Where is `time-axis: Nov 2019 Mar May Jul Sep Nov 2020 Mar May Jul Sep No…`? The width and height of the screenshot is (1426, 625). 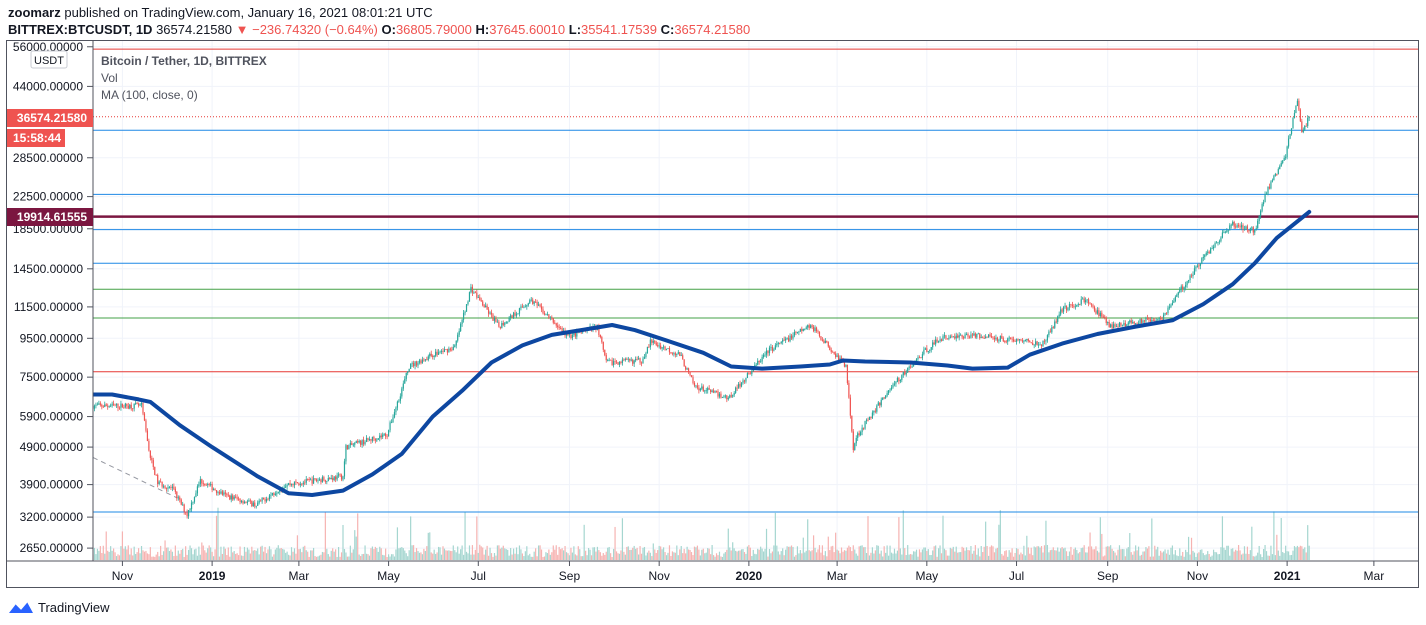 time-axis: Nov 2019 Mar May Jul Sep Nov 2020 Mar May Jul Sep No… is located at coordinates (748, 572).